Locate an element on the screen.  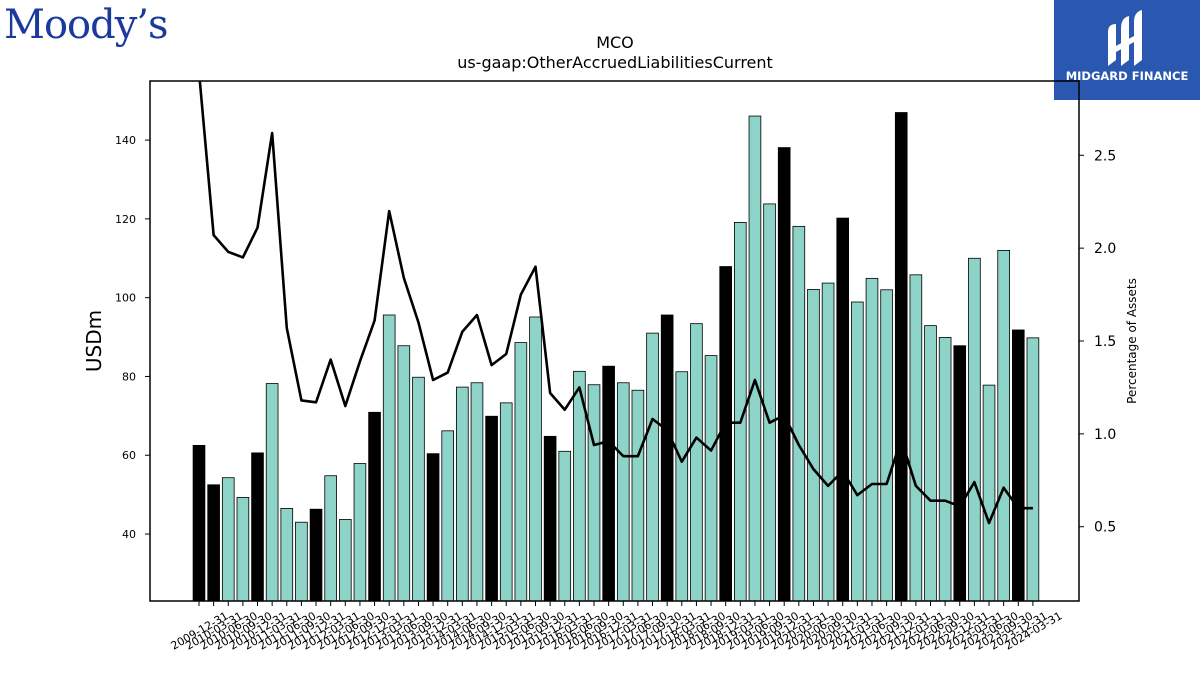
y2-axis-label: Percentage of Assets is located at coordinates (1132, 341).